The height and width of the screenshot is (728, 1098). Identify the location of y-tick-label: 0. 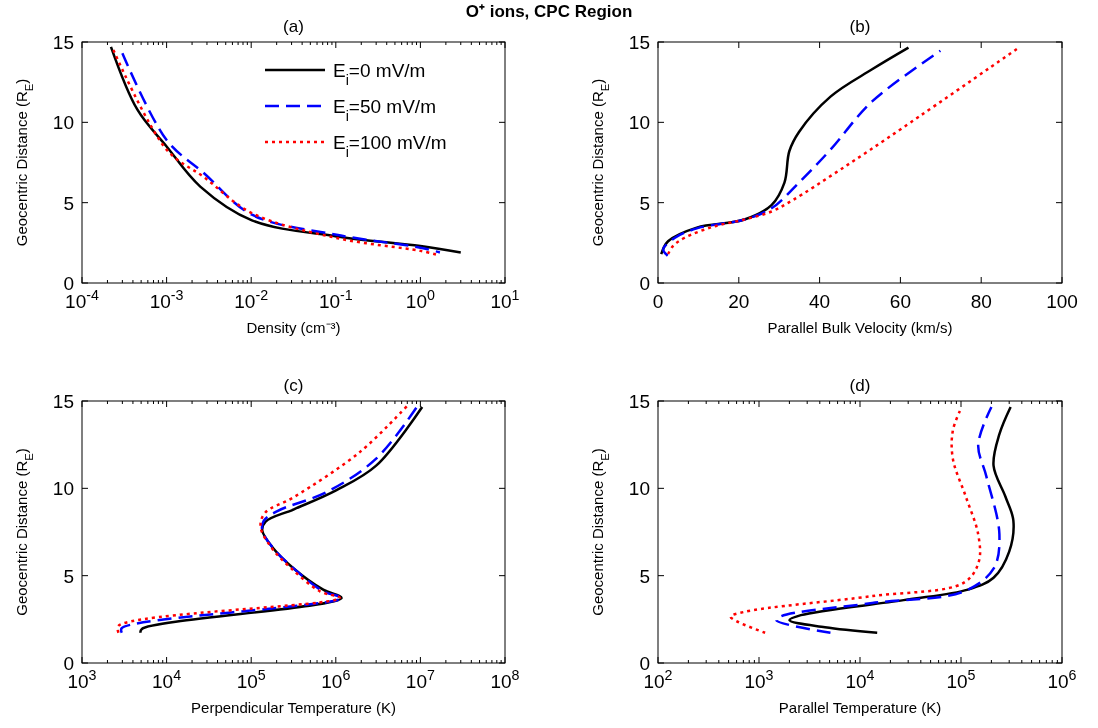
(644, 283).